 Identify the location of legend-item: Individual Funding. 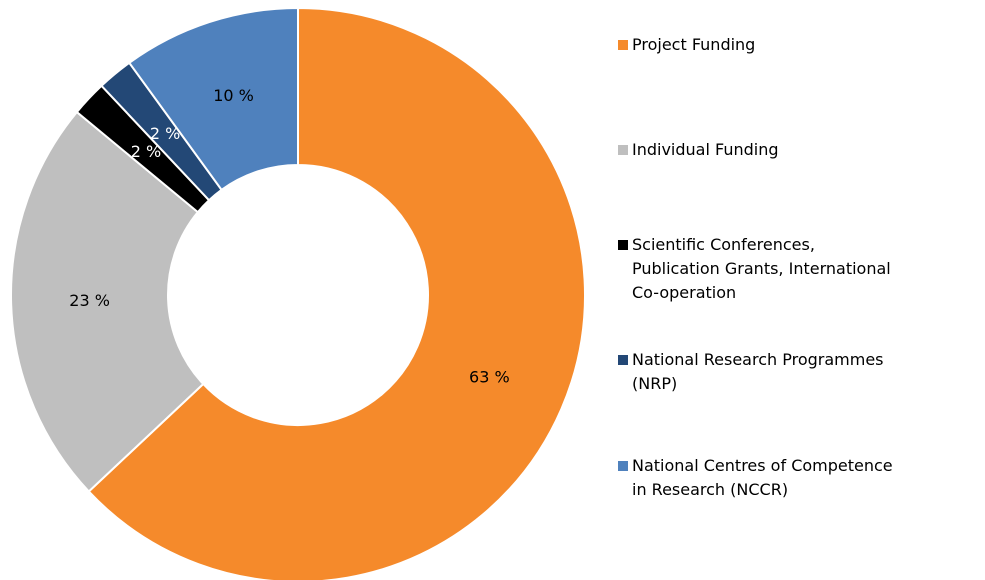
(698, 150).